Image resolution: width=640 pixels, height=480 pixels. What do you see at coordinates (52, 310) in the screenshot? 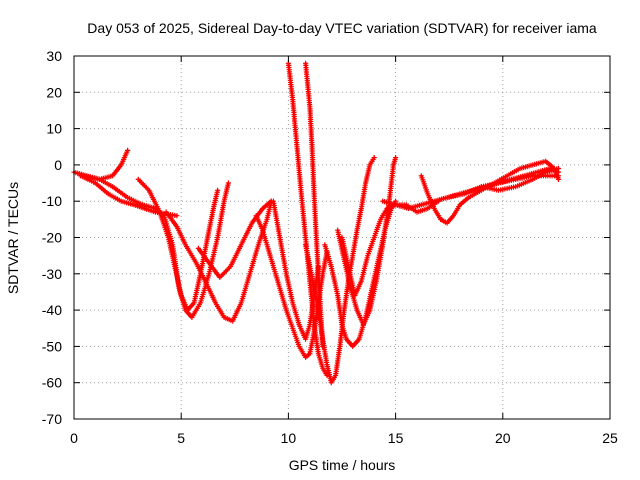
I see `y-tick-label: -40` at bounding box center [52, 310].